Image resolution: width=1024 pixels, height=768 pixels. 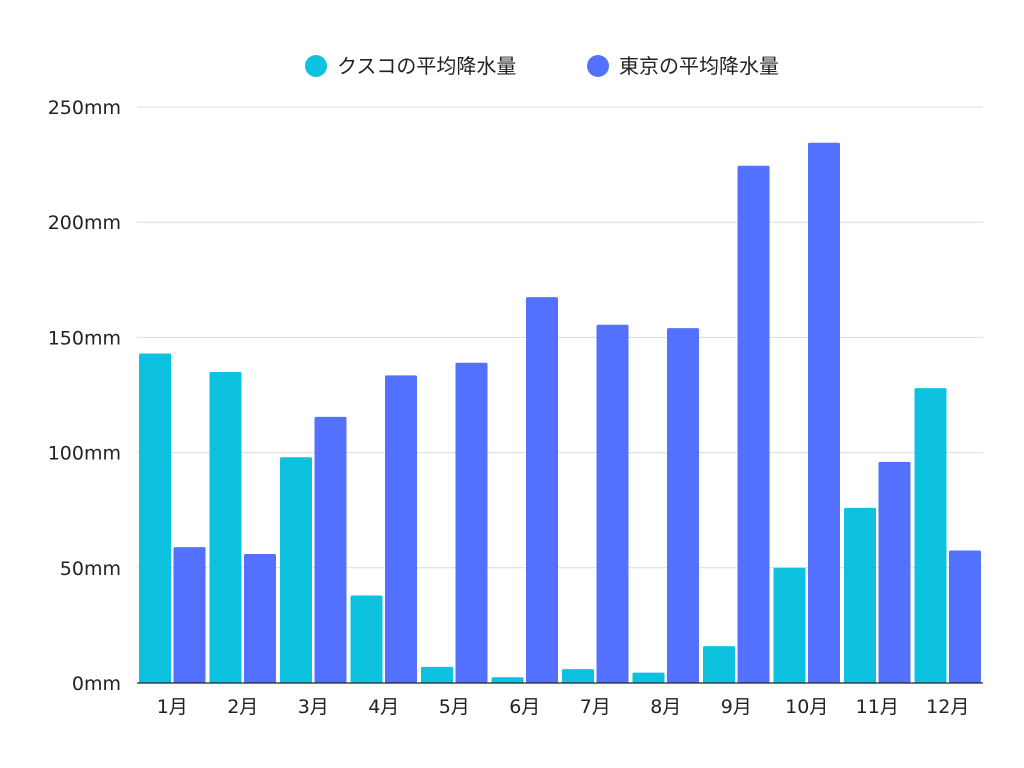 What do you see at coordinates (699, 66) in the screenshot?
I see `legend-label-tokyo: 東京の平均降水量` at bounding box center [699, 66].